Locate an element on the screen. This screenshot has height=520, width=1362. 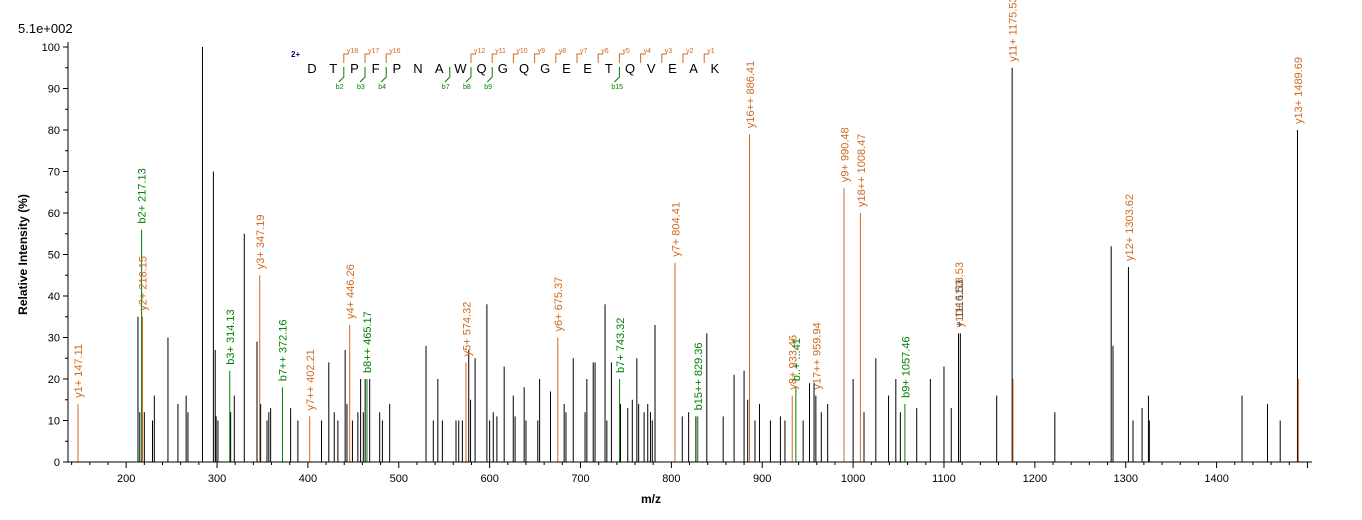
y-ion-label: y6 is located at coordinates (605, 51).